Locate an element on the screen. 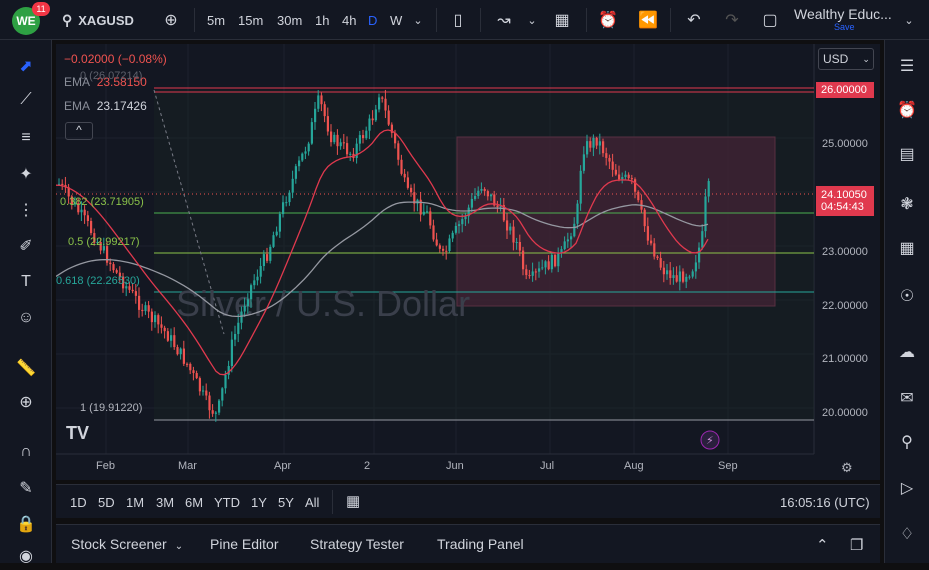  clock: 16:05:16 (UTC) is located at coordinates (825, 502).